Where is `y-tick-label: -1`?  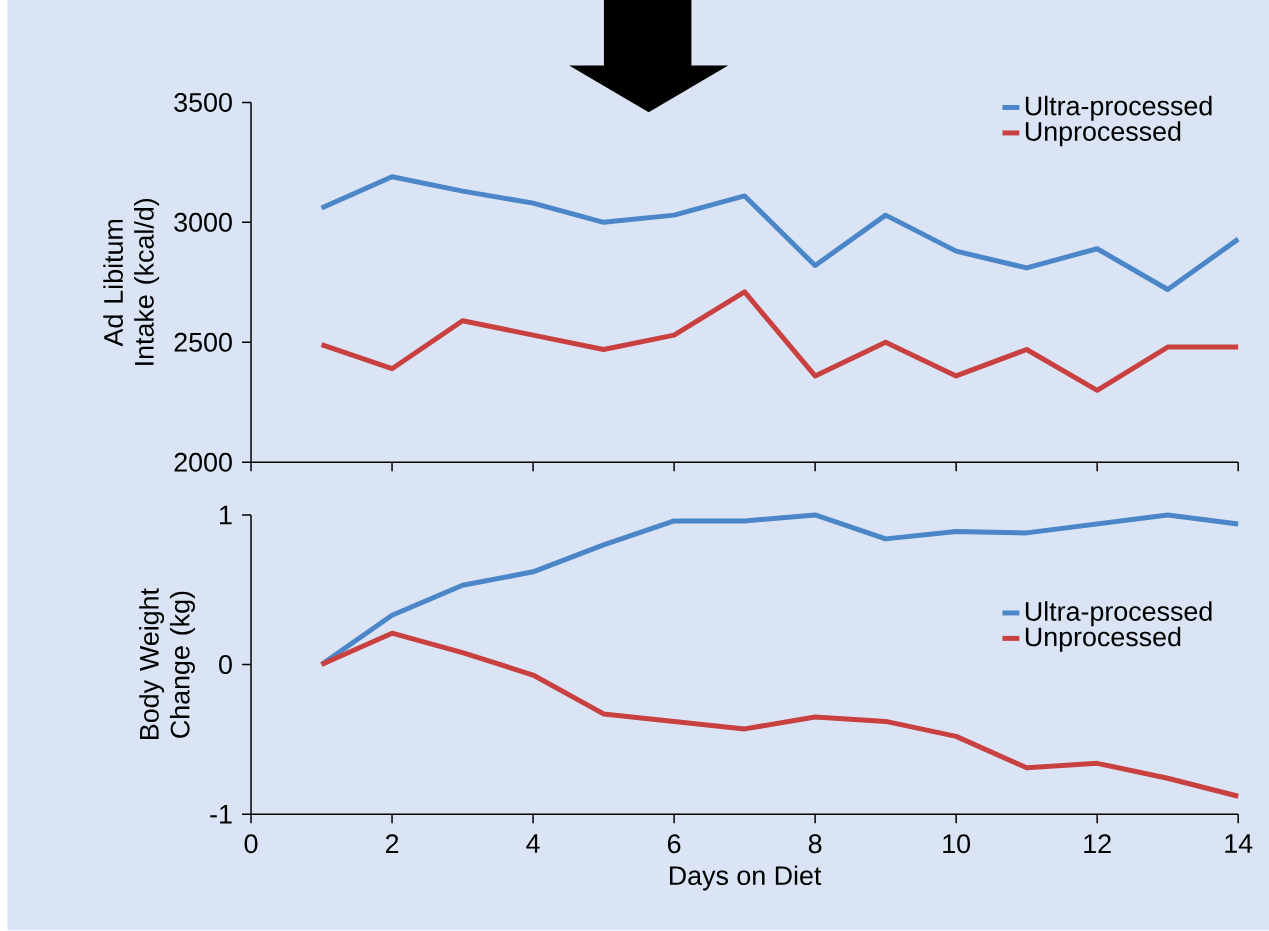 y-tick-label: -1 is located at coordinates (221, 814).